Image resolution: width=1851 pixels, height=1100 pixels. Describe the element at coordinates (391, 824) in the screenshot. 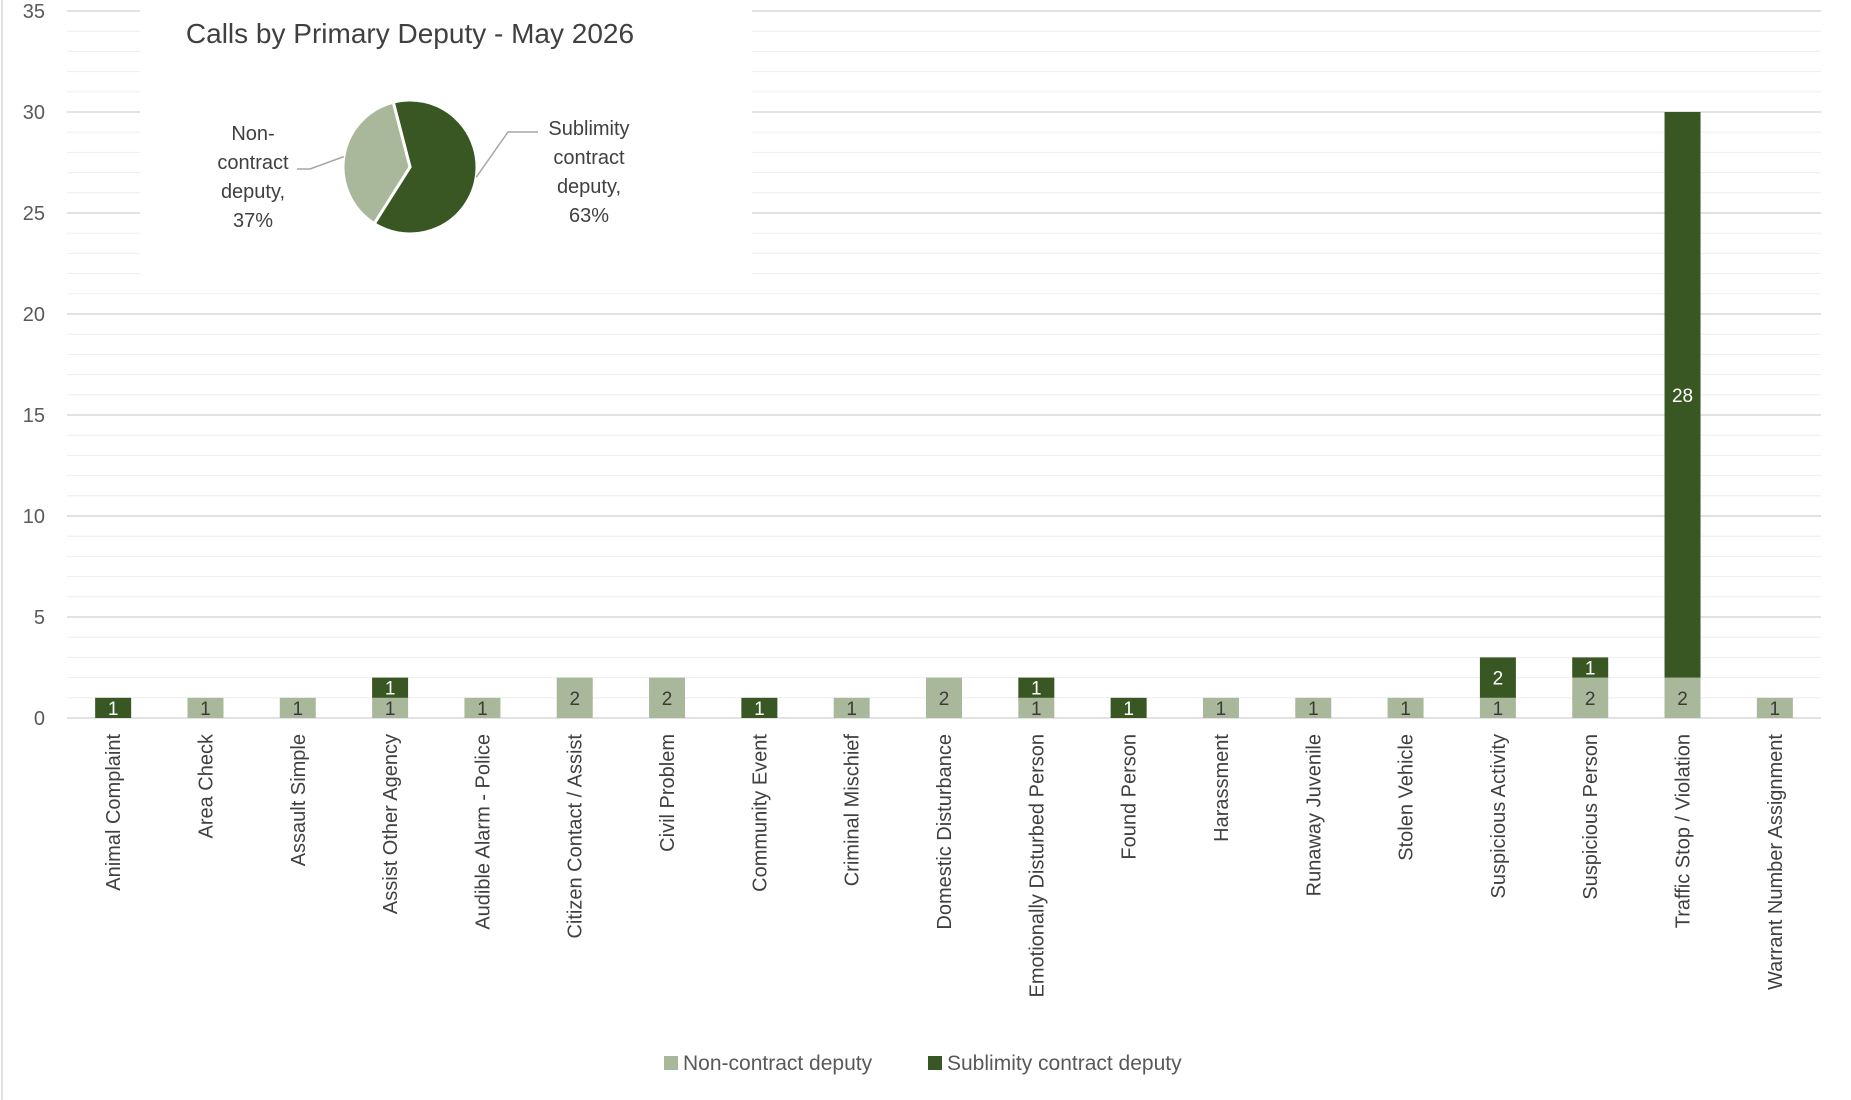

I see `category-label: Assist Other Agency` at that location.